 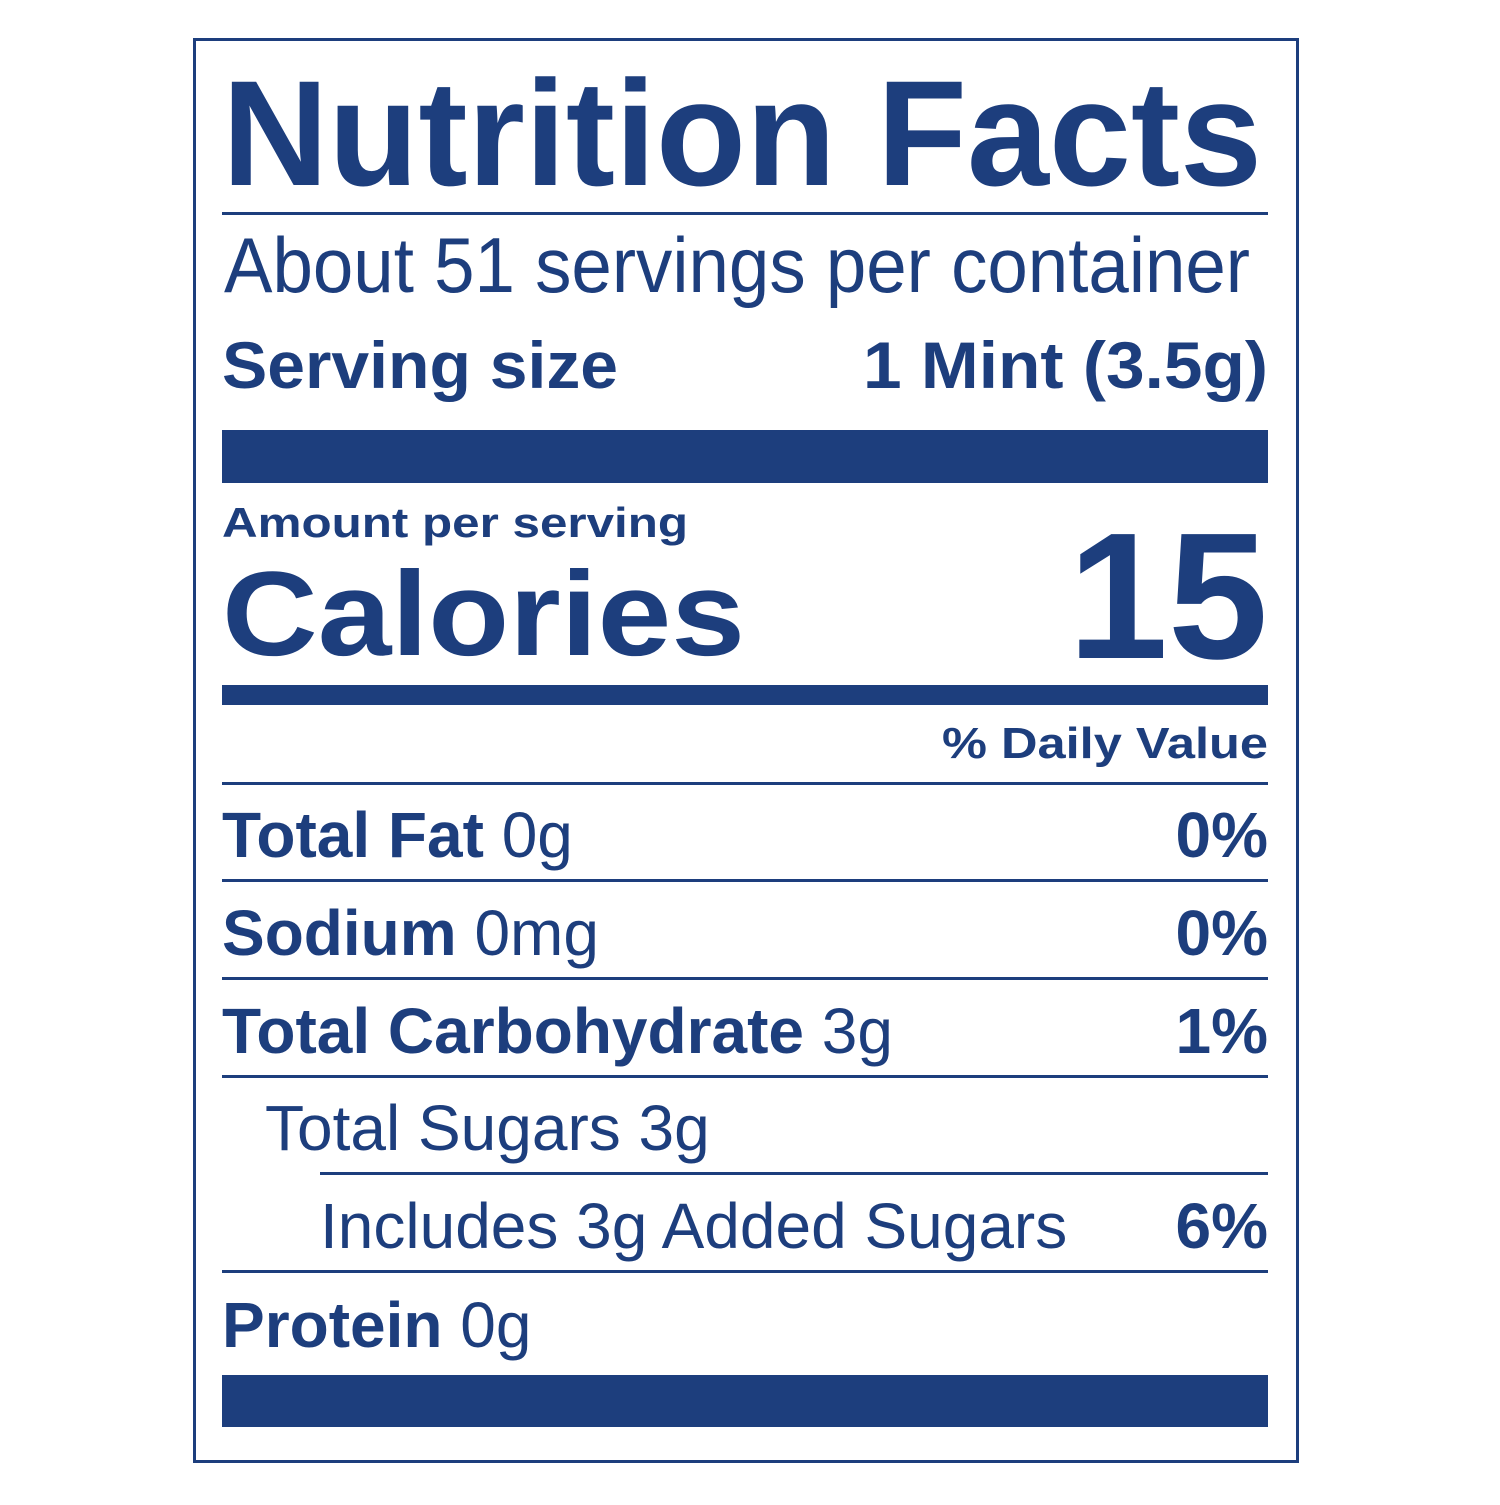 I want to click on calories-label: Calories, so click(x=483, y=614).